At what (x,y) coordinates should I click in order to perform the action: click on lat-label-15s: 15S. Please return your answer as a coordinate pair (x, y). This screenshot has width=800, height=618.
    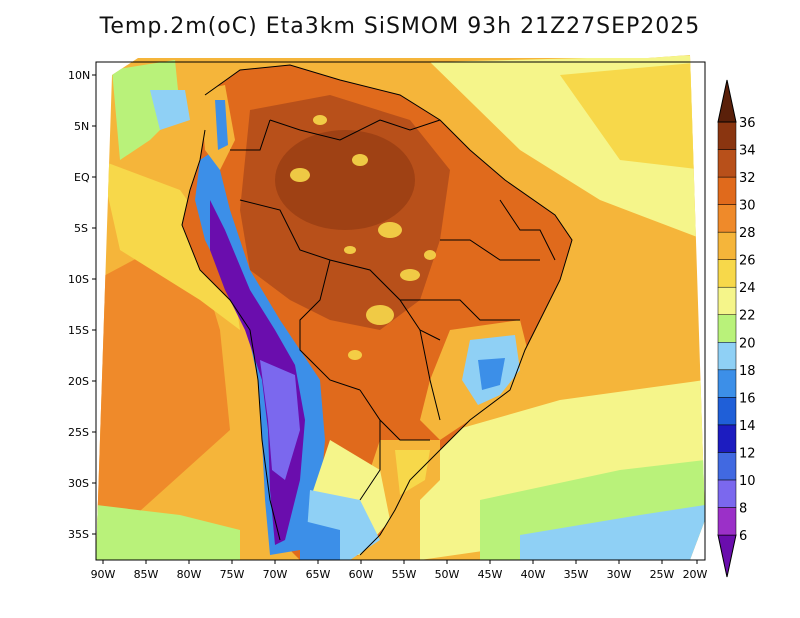
    Looking at the image, I should click on (78, 330).